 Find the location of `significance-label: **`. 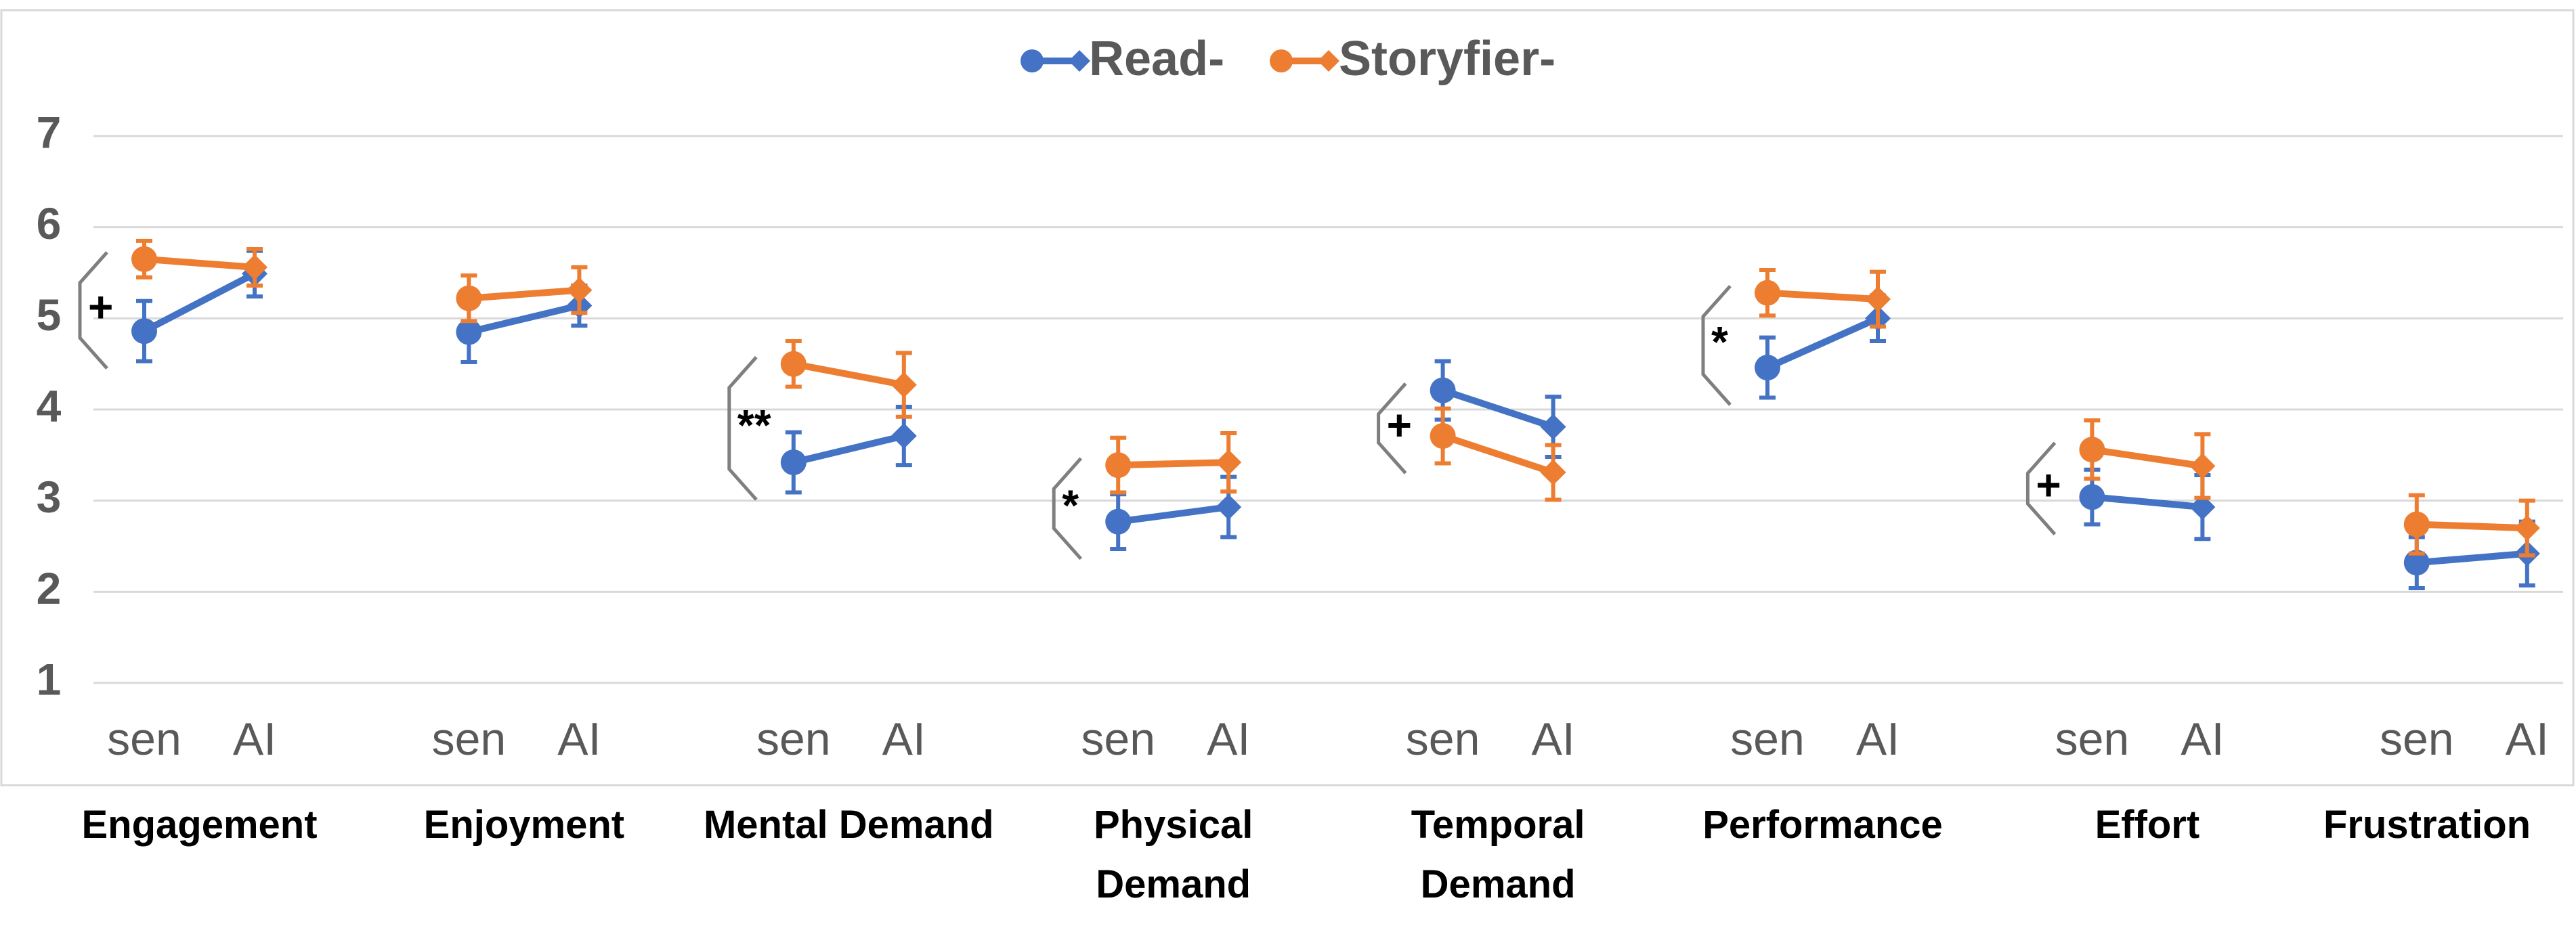

significance-label: ** is located at coordinates (754, 425).